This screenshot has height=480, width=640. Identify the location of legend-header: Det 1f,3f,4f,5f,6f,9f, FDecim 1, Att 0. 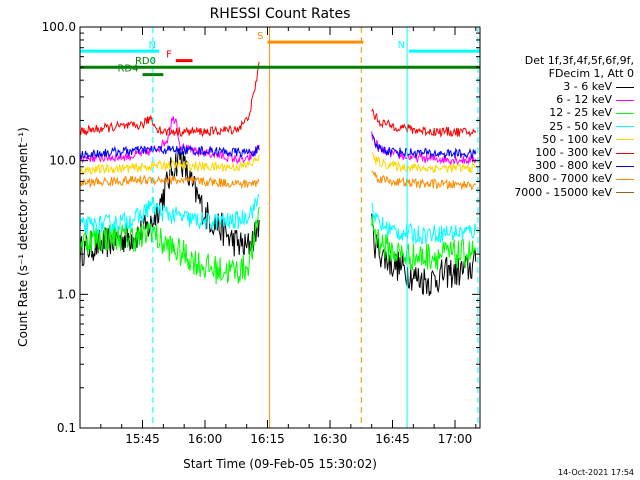
(559, 67).